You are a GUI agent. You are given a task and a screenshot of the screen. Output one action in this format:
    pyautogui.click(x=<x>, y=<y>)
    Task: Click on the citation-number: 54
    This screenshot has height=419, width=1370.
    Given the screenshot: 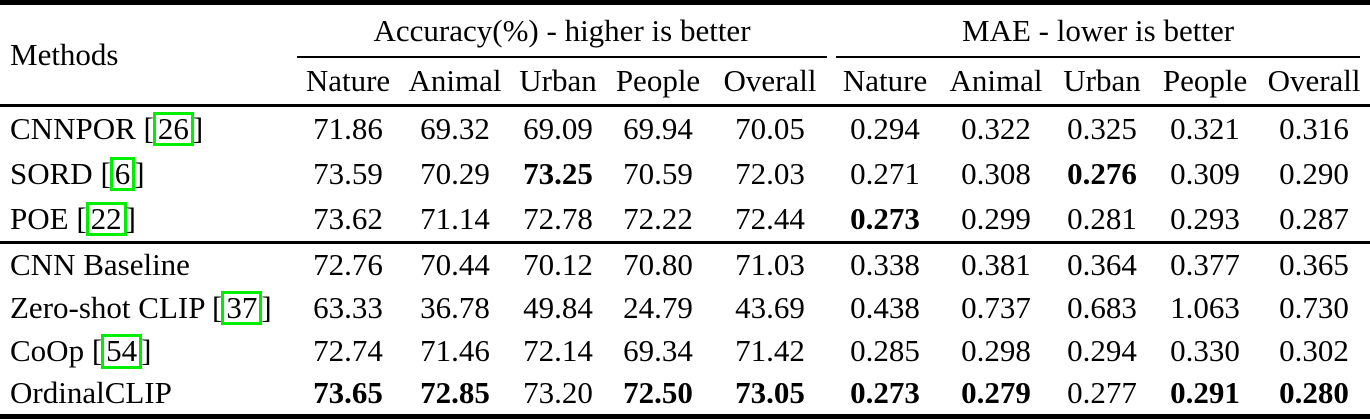 What is the action you would take?
    pyautogui.click(x=122, y=351)
    